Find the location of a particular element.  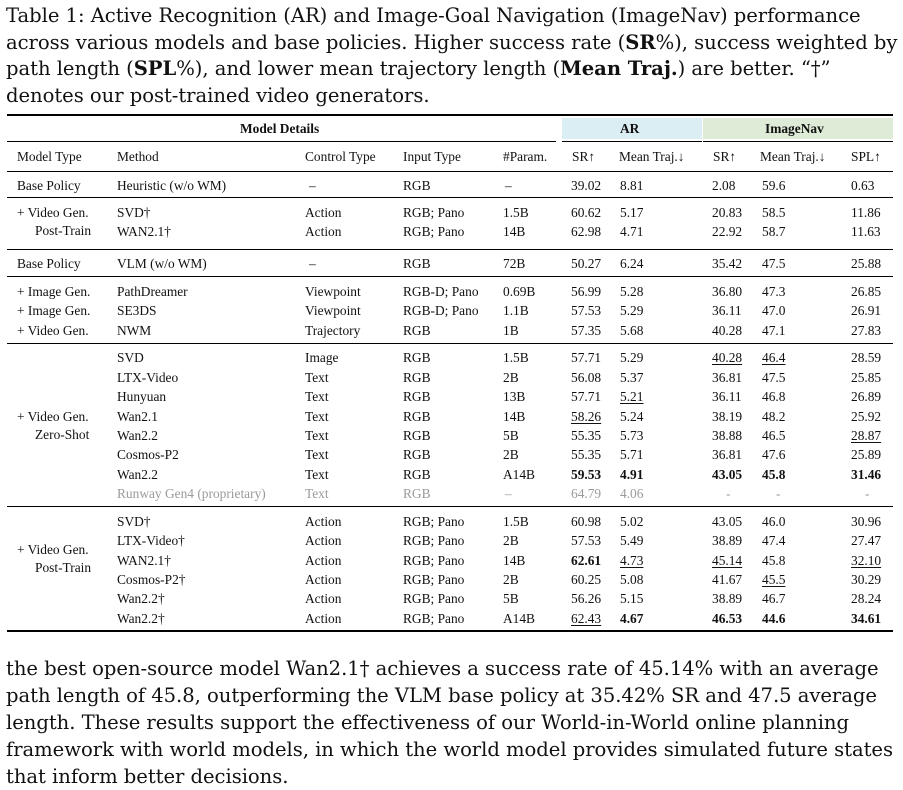

cell-in-sr: 41.67 is located at coordinates (727, 579).